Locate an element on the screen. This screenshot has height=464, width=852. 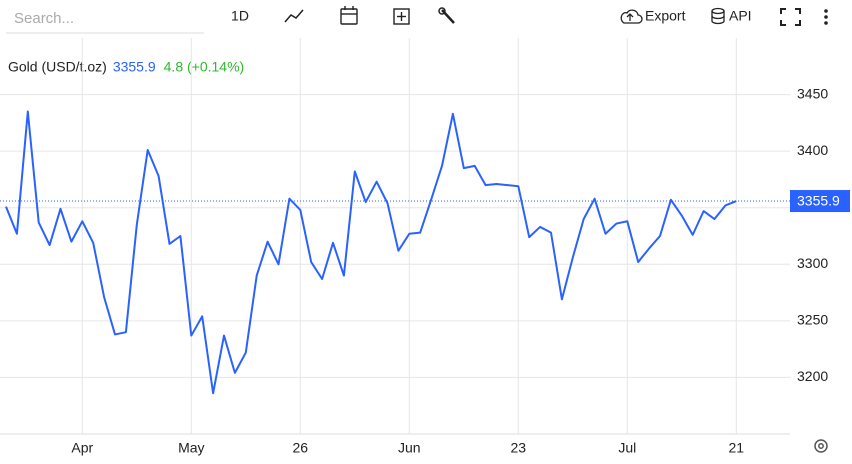
price-change: 4.8 (+0.14%) is located at coordinates (204, 67).